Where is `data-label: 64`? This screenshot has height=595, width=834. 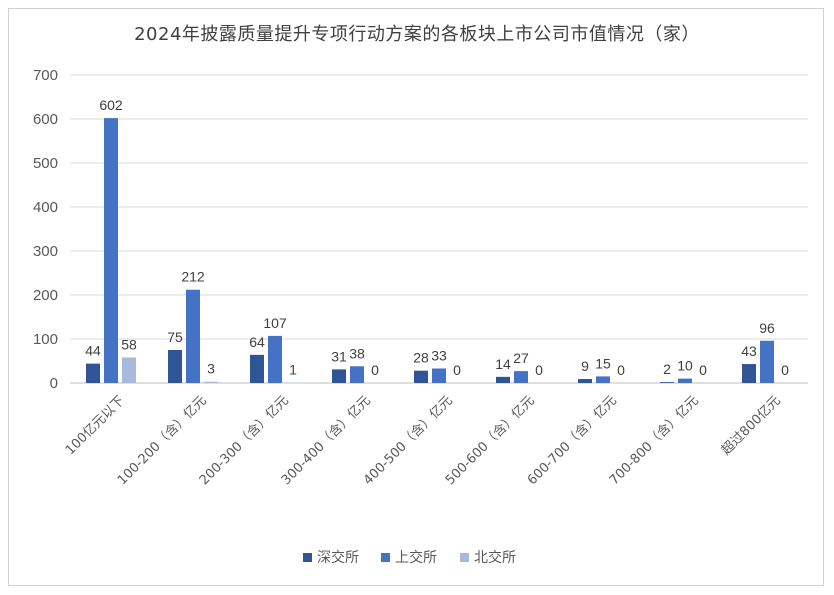
data-label: 64 is located at coordinates (257, 342).